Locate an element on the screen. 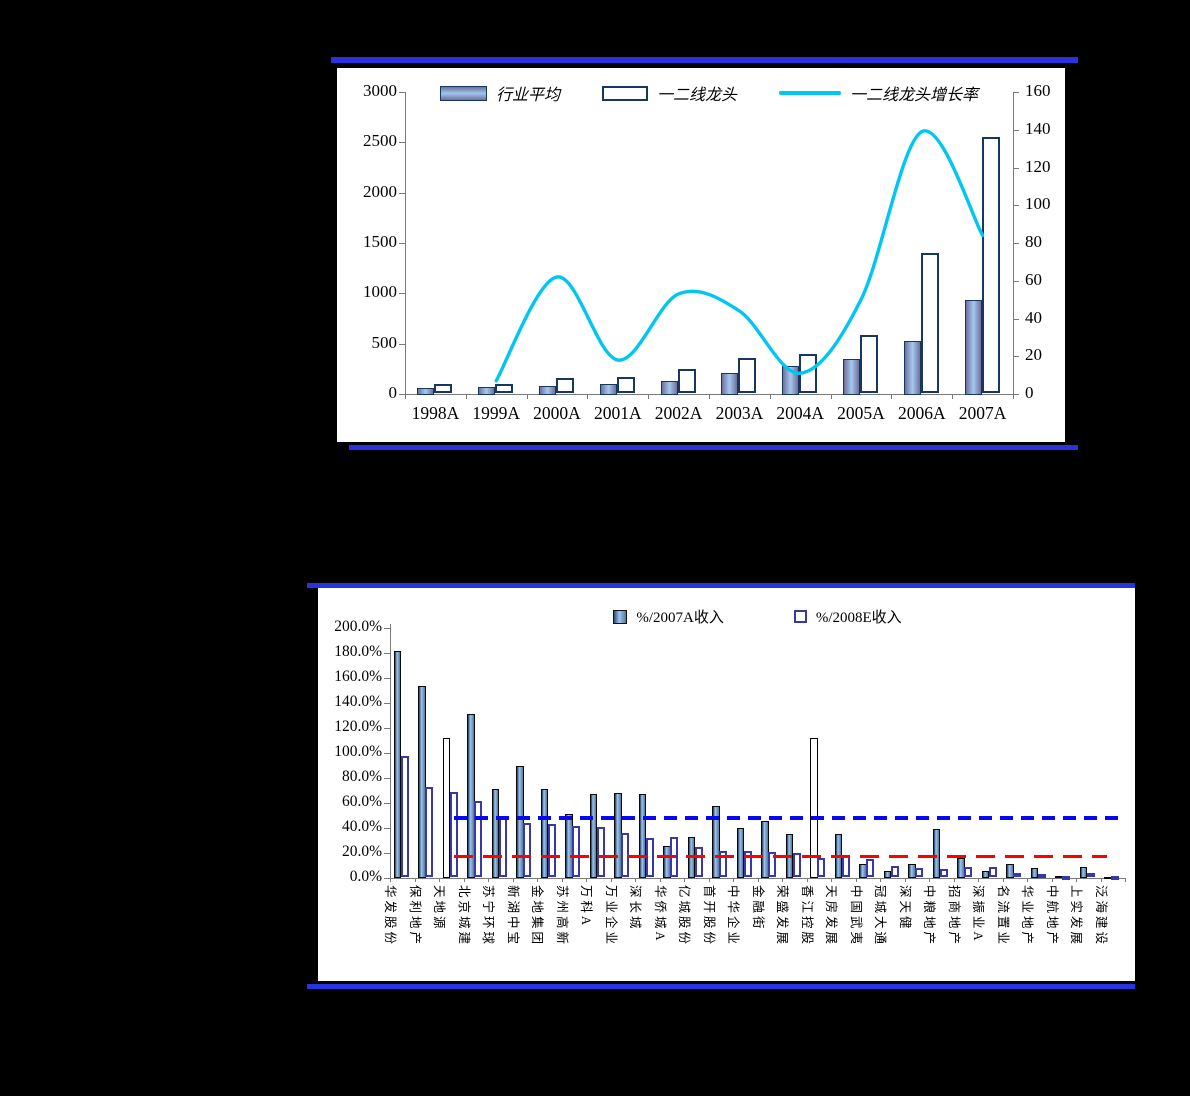 This screenshot has height=1096, width=1190. y-axis-tick-label: 100.0% is located at coordinates (358, 751).